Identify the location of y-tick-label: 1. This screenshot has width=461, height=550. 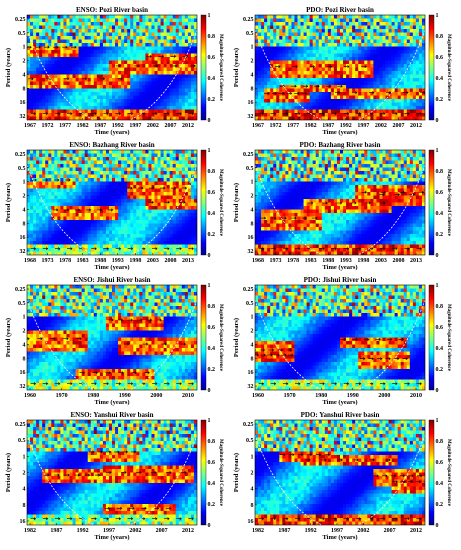
(252, 183).